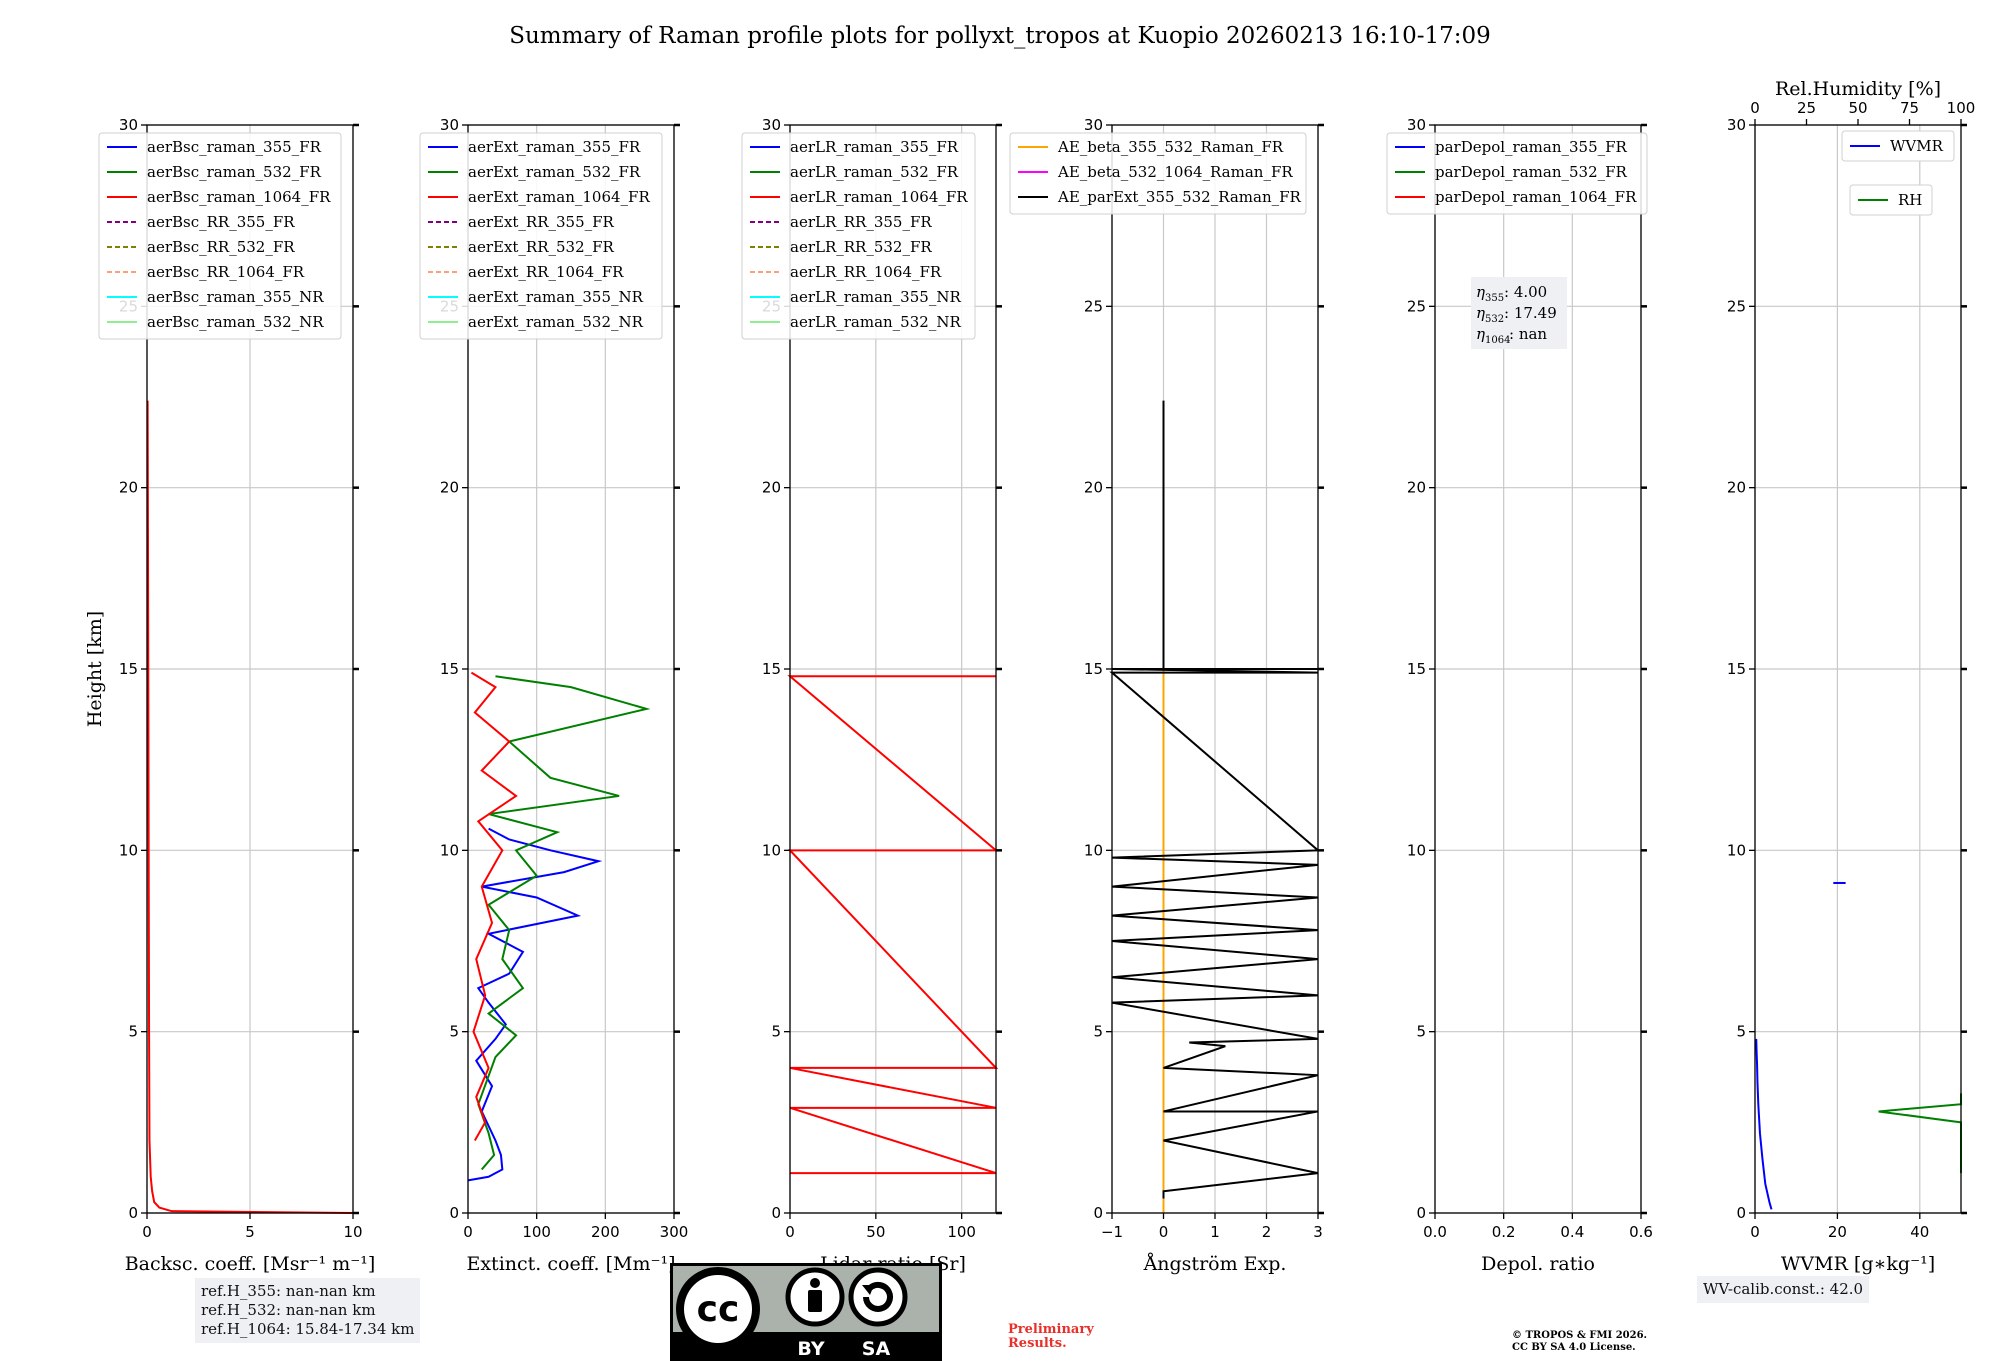  Describe the element at coordinates (718, 1309) in the screenshot. I see `cc-logo-text: cc` at that location.